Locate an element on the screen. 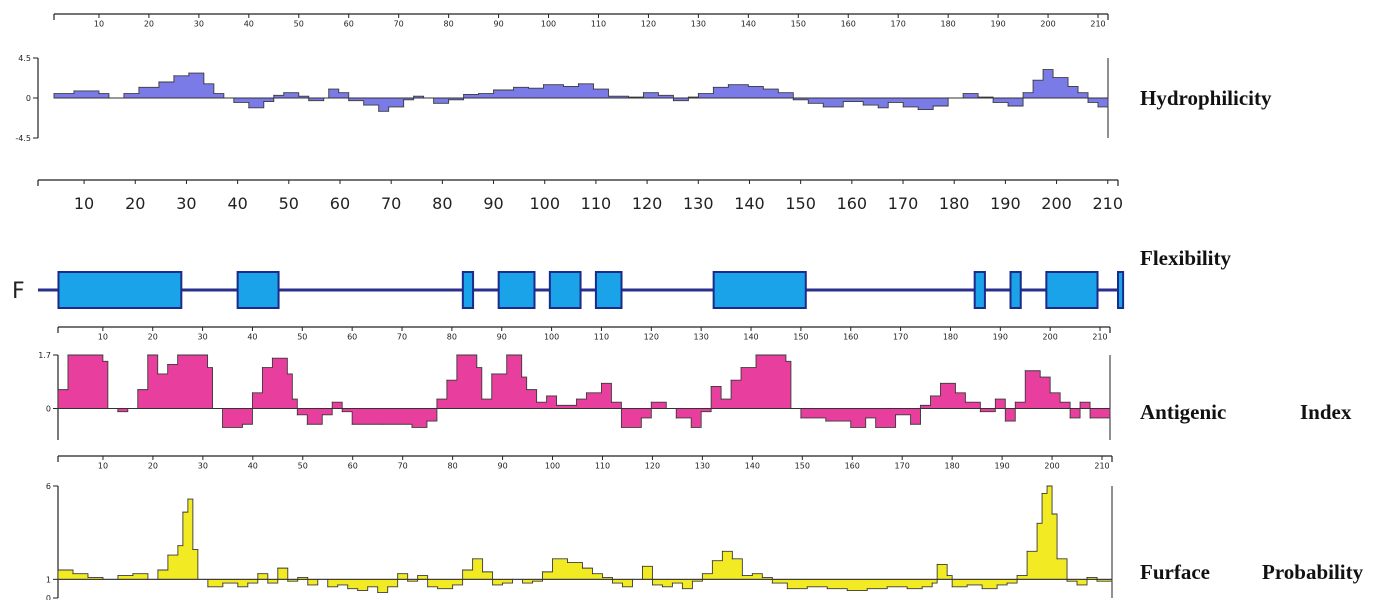 The height and width of the screenshot is (600, 1395). x-tick-label-0: 210 is located at coordinates (1097, 23).